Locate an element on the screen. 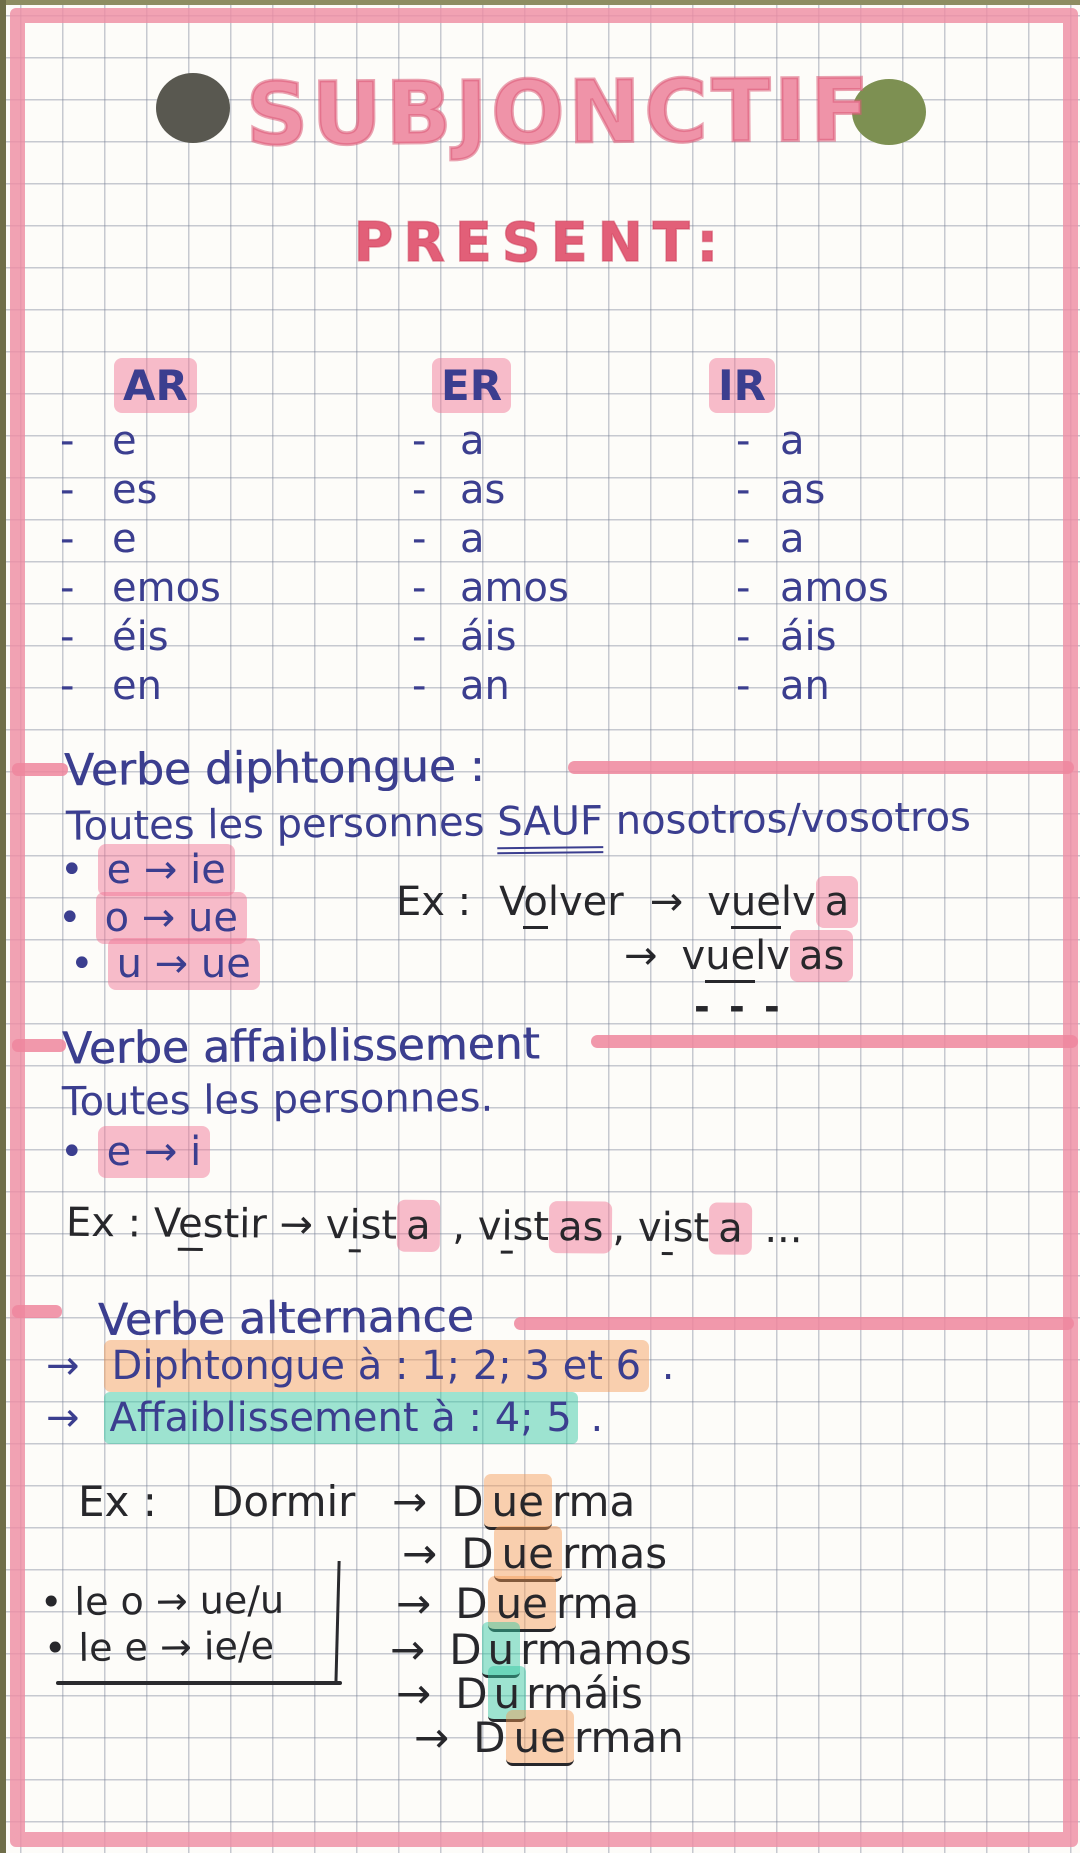 The image size is (1080, 1853). diphtongue-rule-3: • u → ue is located at coordinates (165, 964).